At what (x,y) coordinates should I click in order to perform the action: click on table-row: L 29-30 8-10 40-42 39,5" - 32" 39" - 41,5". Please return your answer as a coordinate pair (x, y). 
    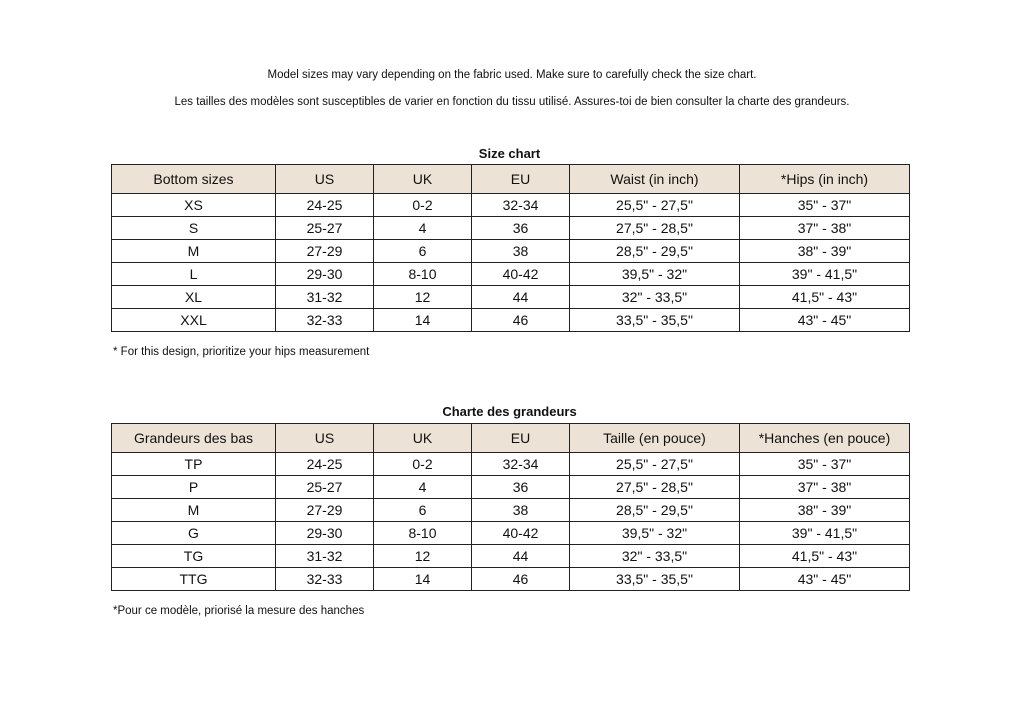
    Looking at the image, I should click on (510, 274).